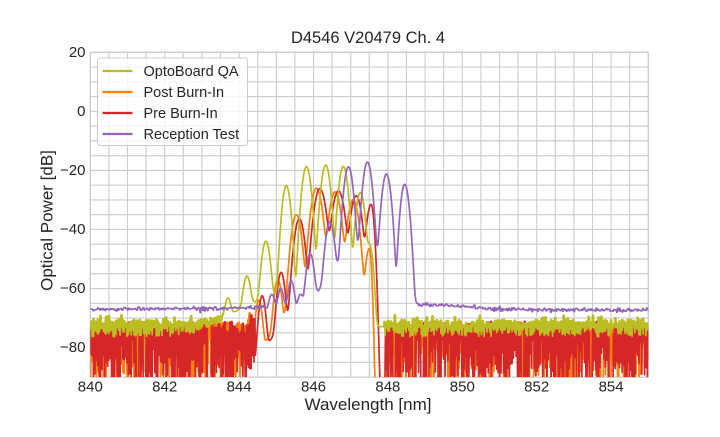 The width and height of the screenshot is (720, 437). Describe the element at coordinates (72, 288) in the screenshot. I see `svg-text: −60` at that location.